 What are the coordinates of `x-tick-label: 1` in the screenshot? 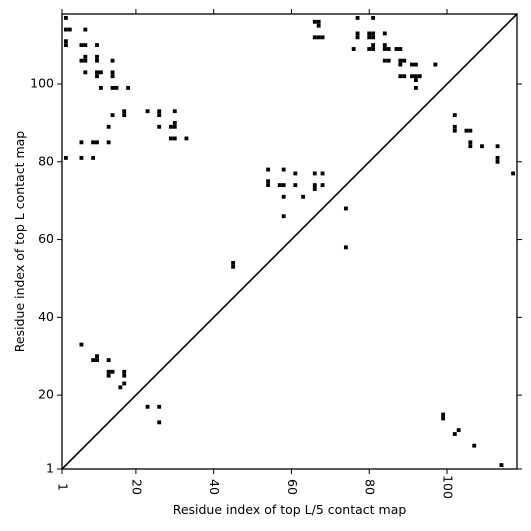 It's located at (63, 487).